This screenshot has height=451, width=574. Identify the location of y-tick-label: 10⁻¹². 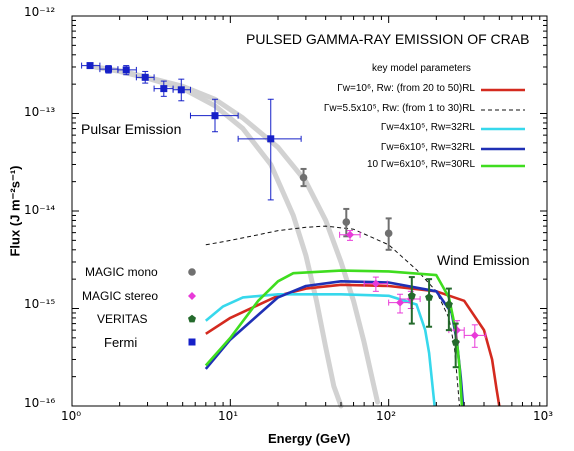
(40, 12).